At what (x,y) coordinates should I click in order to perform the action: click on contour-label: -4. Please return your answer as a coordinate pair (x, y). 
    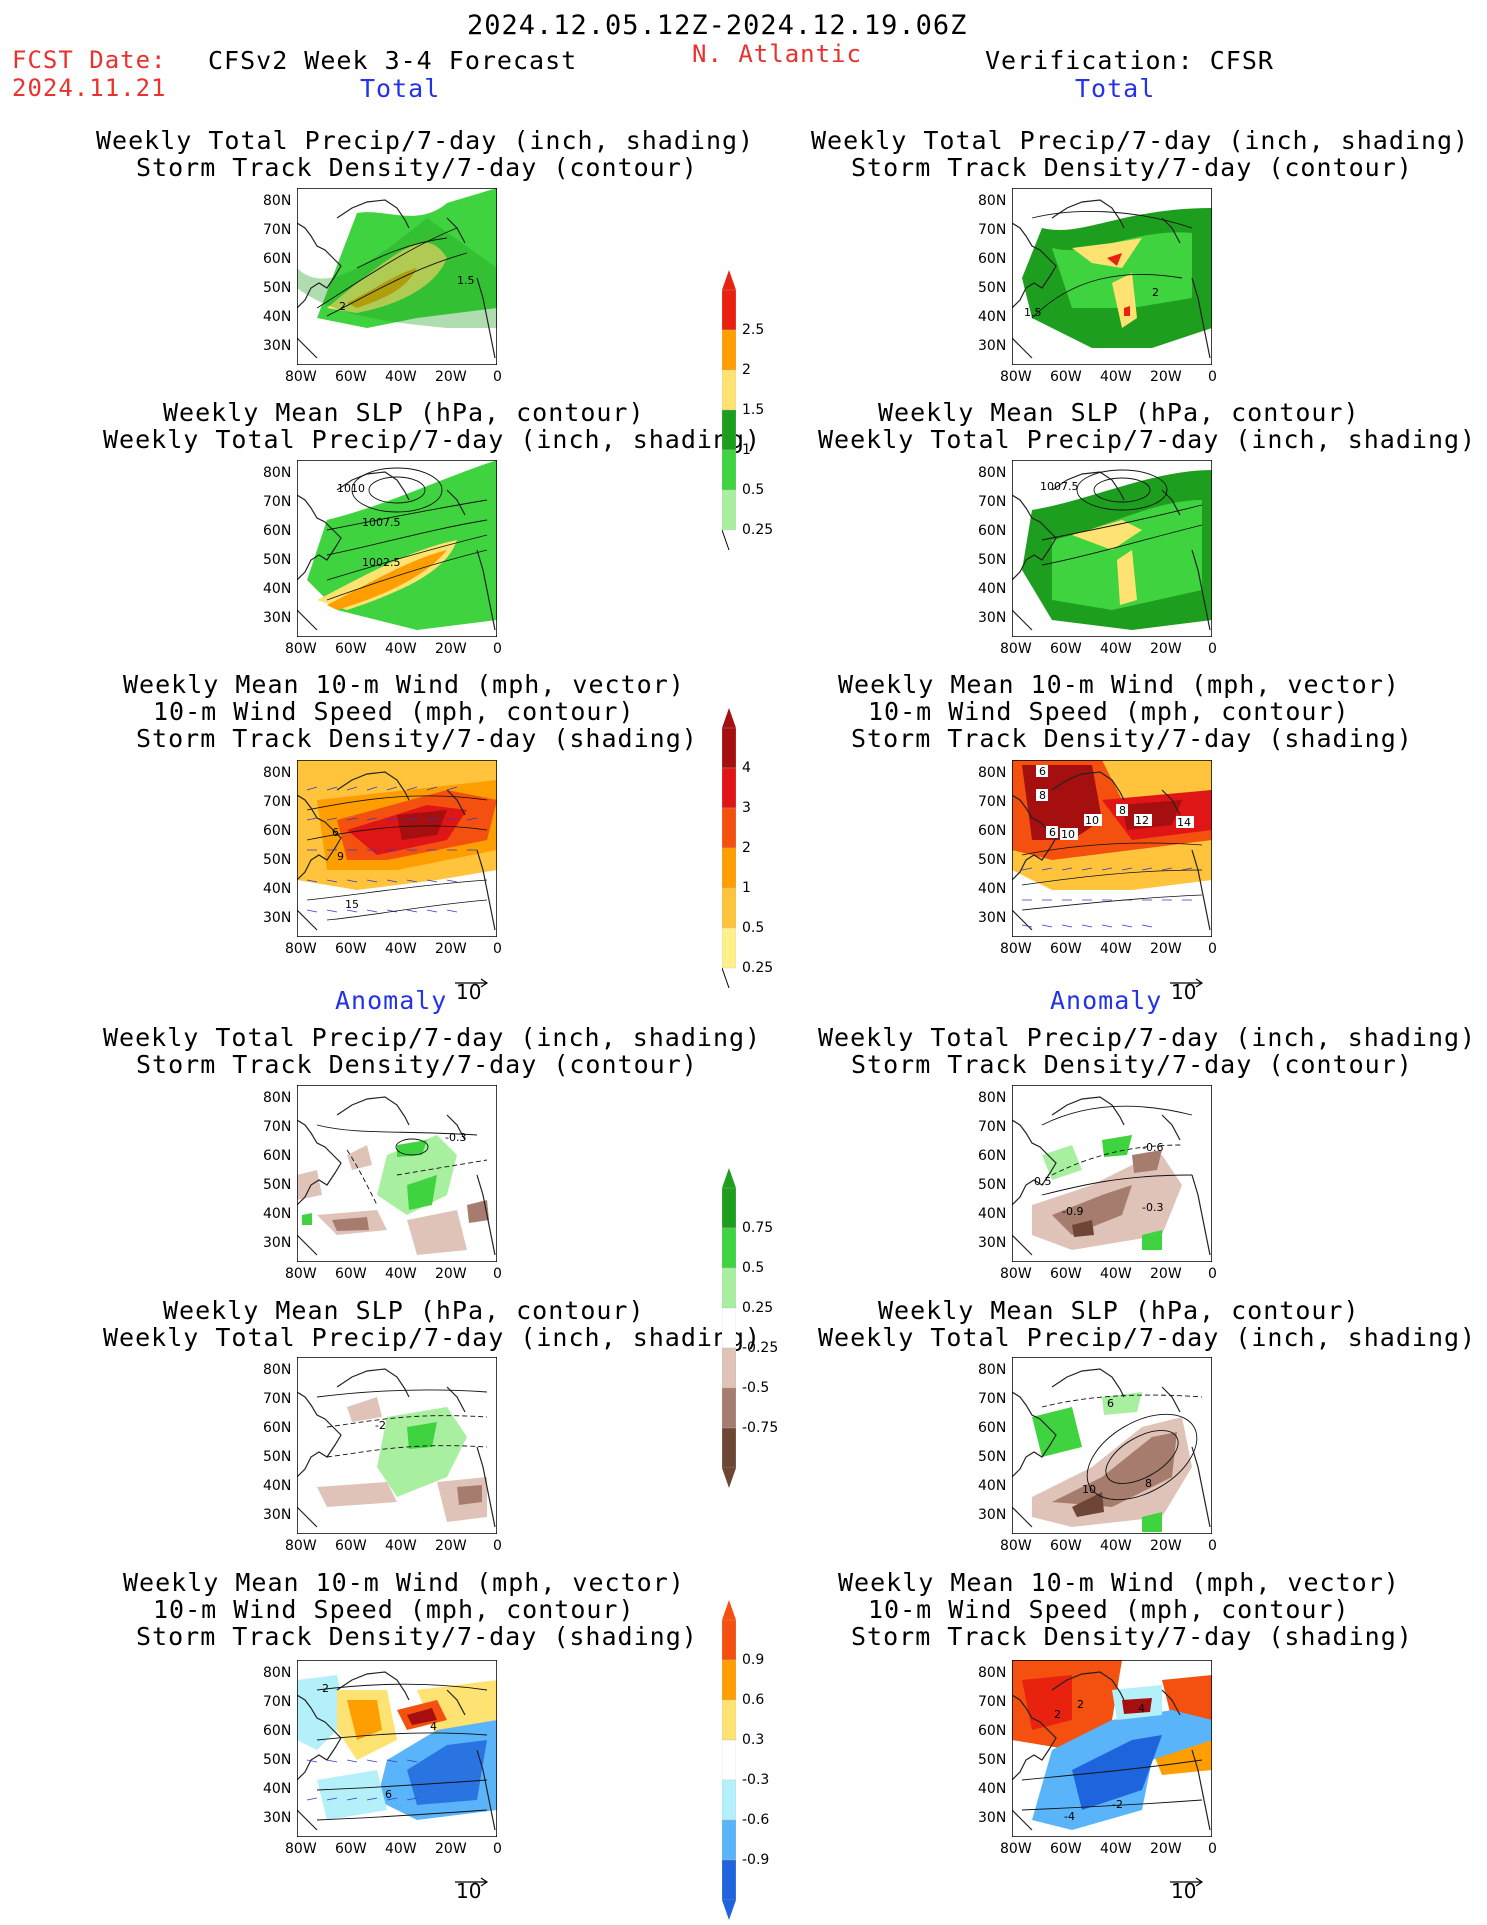
    Looking at the image, I should click on (1069, 1816).